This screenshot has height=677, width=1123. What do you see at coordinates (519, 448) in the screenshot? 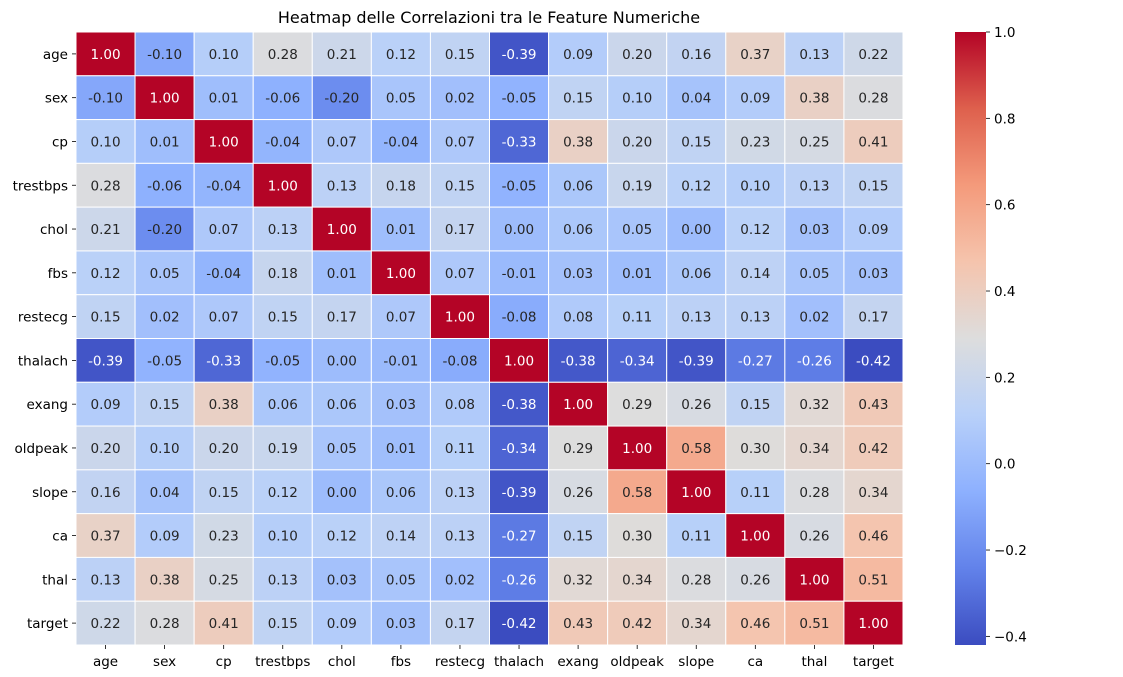
I see `heatmap-cell-oldpeak-thalach` at bounding box center [519, 448].